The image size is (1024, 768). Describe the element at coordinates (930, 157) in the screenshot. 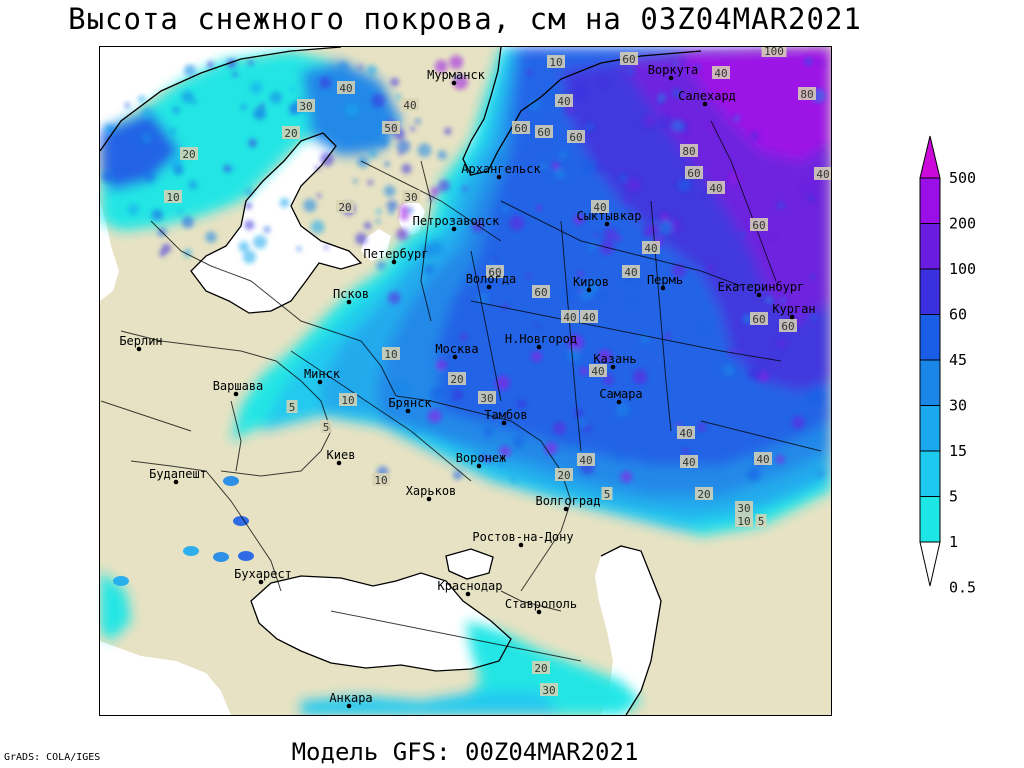

I see `legend-top-arrow` at that location.